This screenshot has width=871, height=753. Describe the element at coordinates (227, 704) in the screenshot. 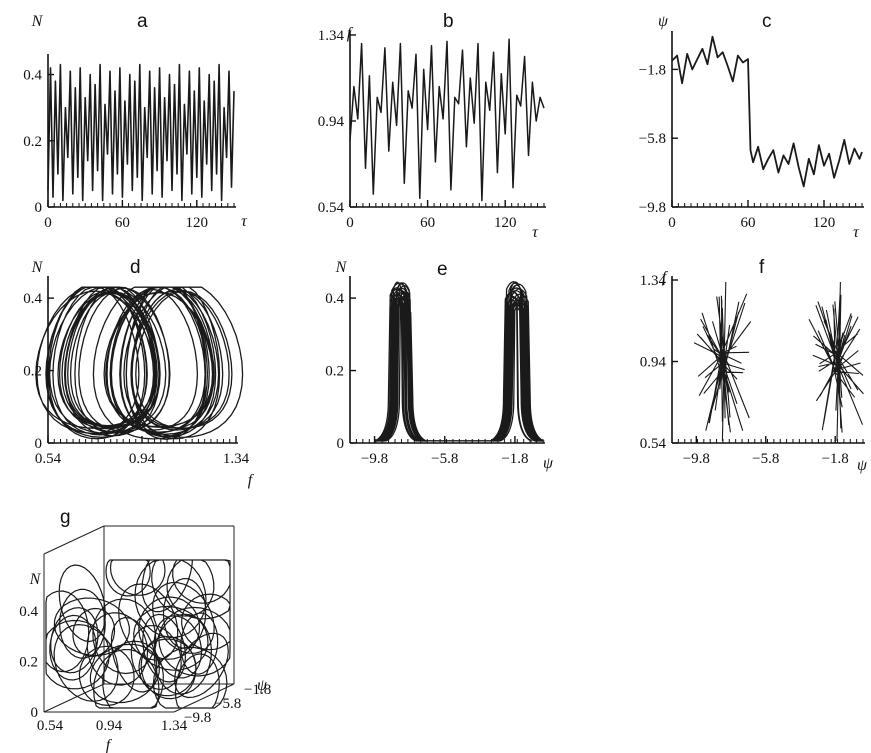

I see `z-tick-label: −5.8` at that location.